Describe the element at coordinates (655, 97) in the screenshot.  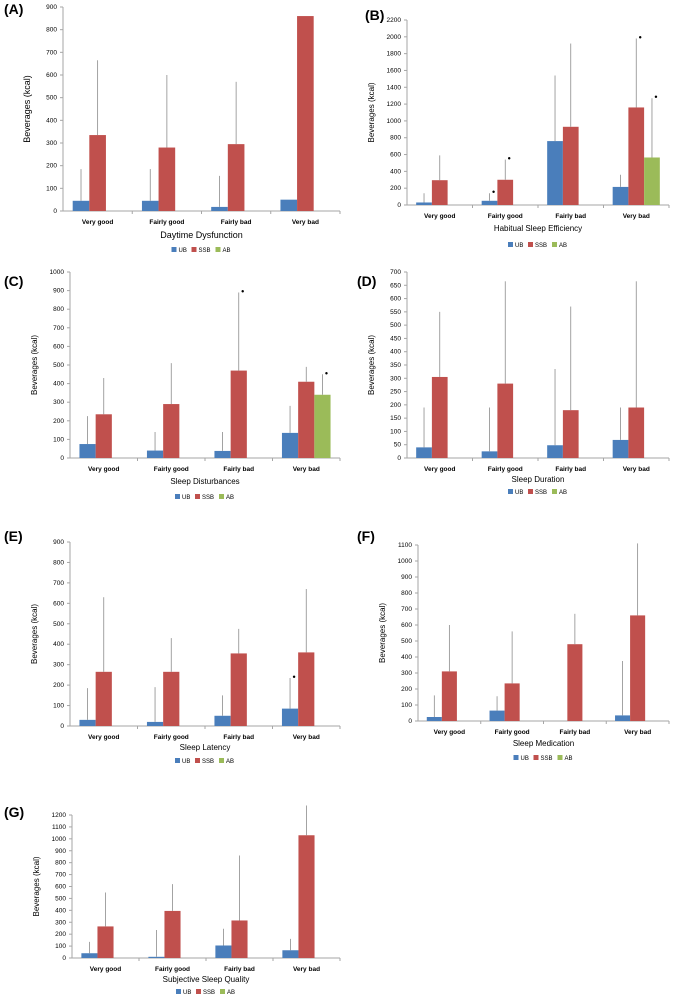
I see `significance-marker: •` at that location.